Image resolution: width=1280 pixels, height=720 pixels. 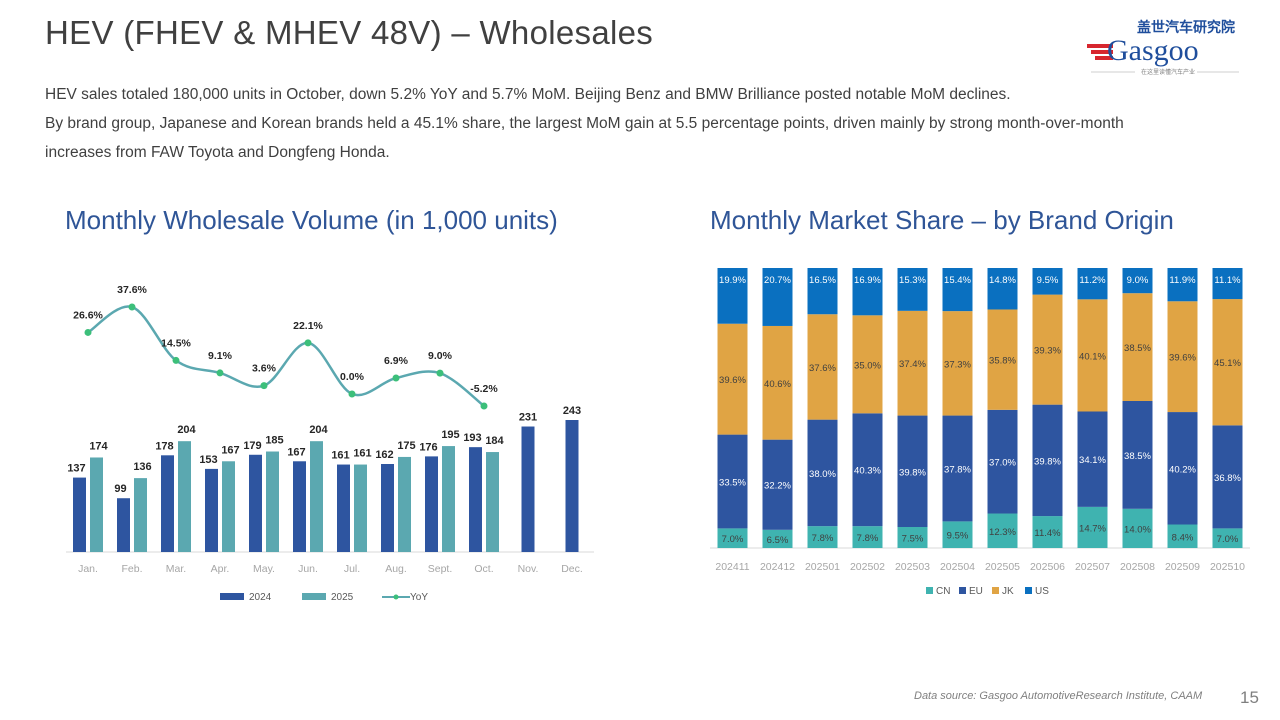 I want to click on logo-cn-text: 盖世汽车研究院, so click(x=1186, y=27).